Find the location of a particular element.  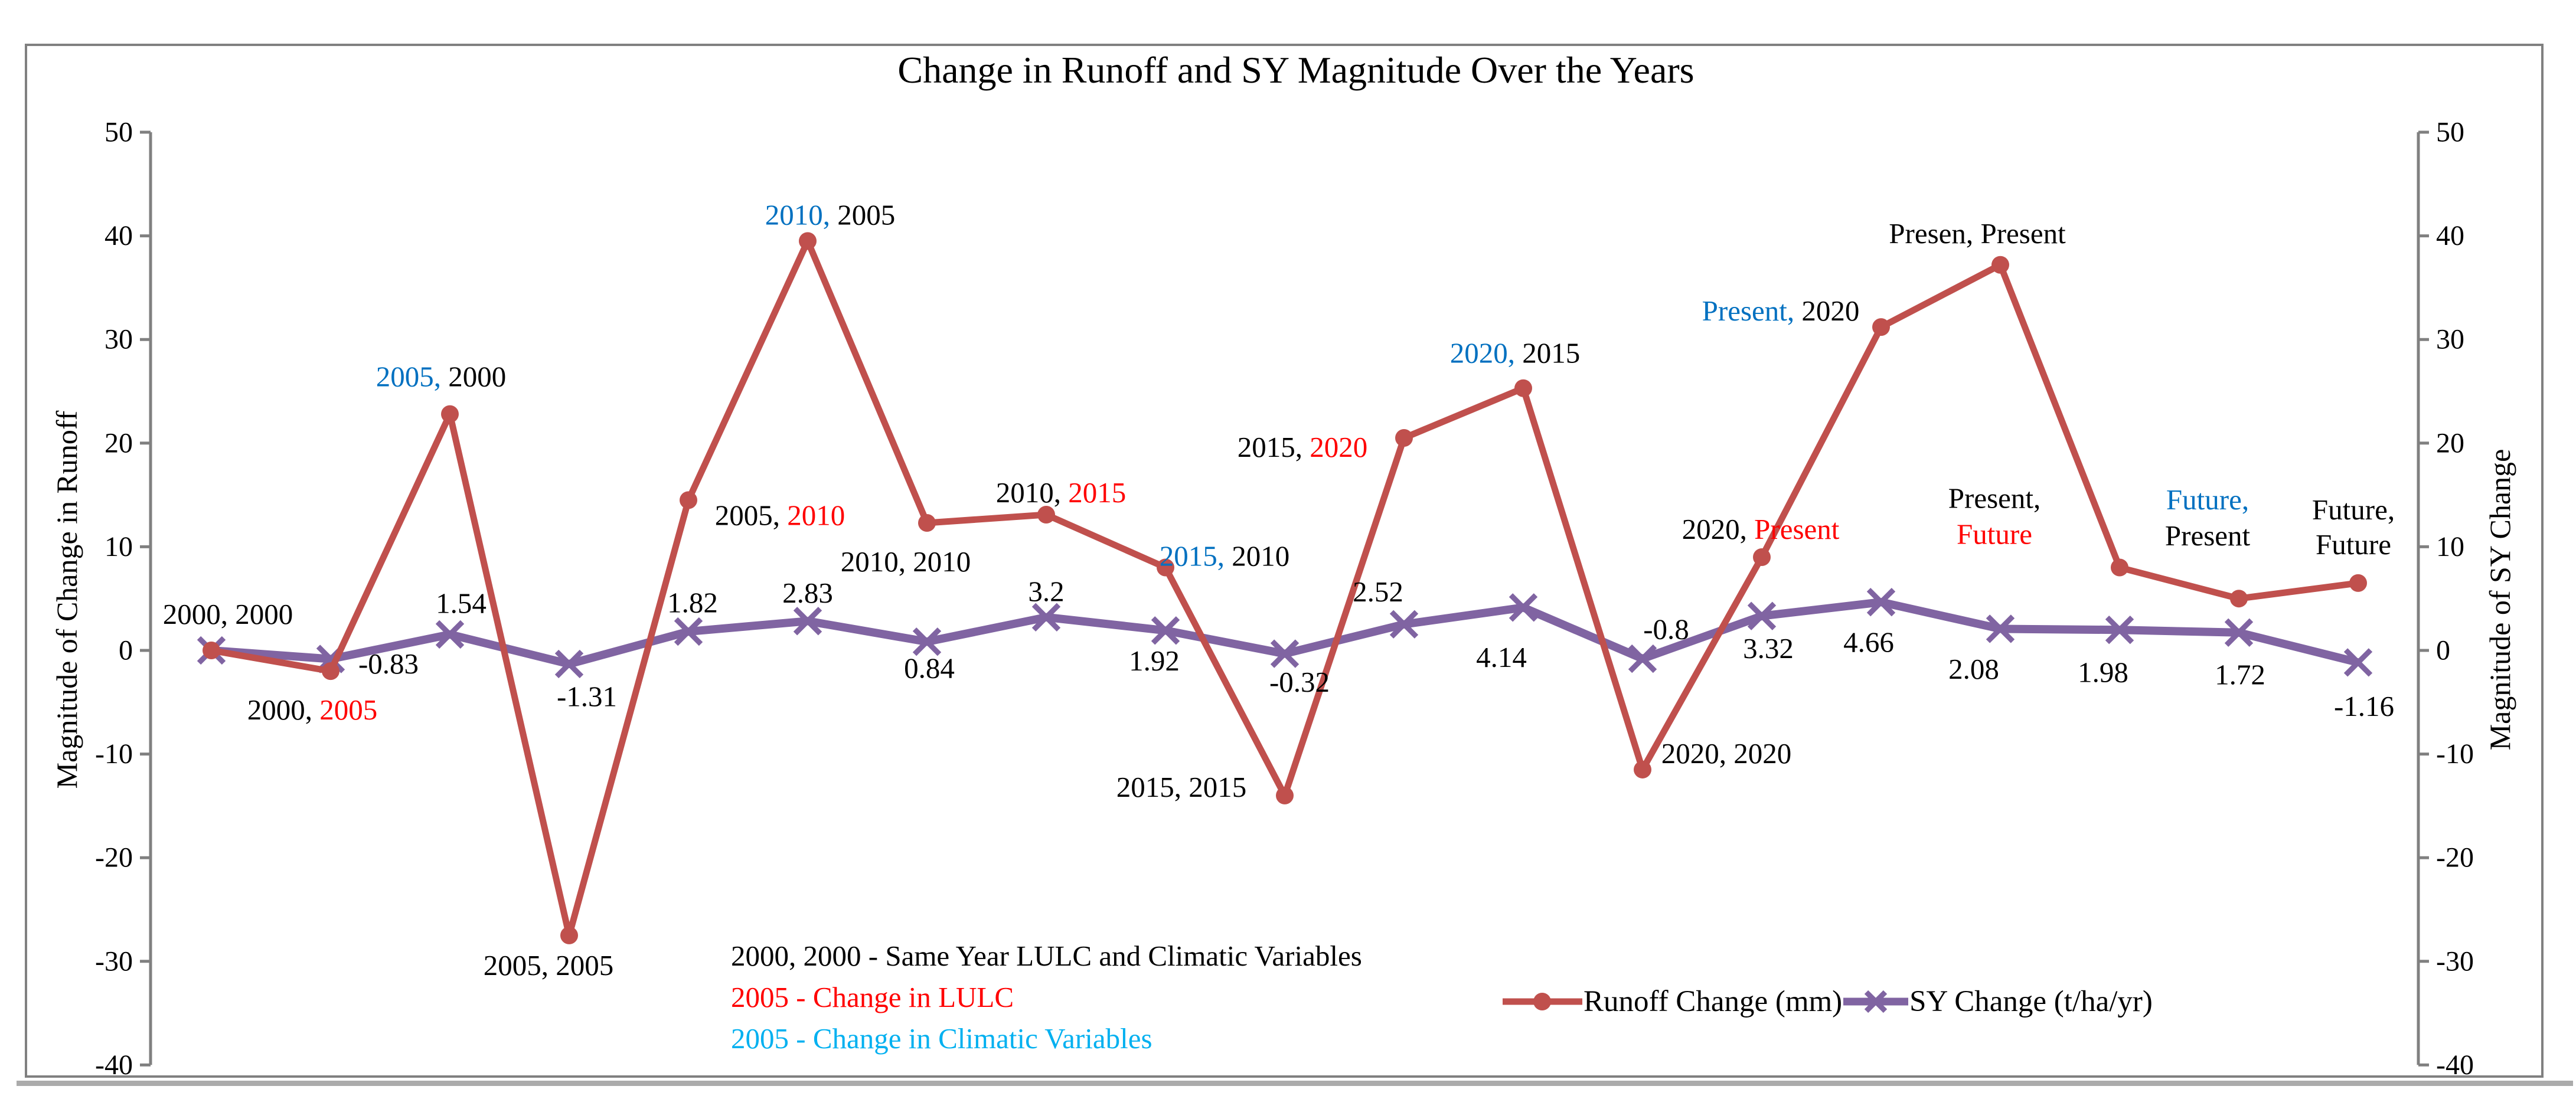

sy-value-label: 1.54 is located at coordinates (461, 603).